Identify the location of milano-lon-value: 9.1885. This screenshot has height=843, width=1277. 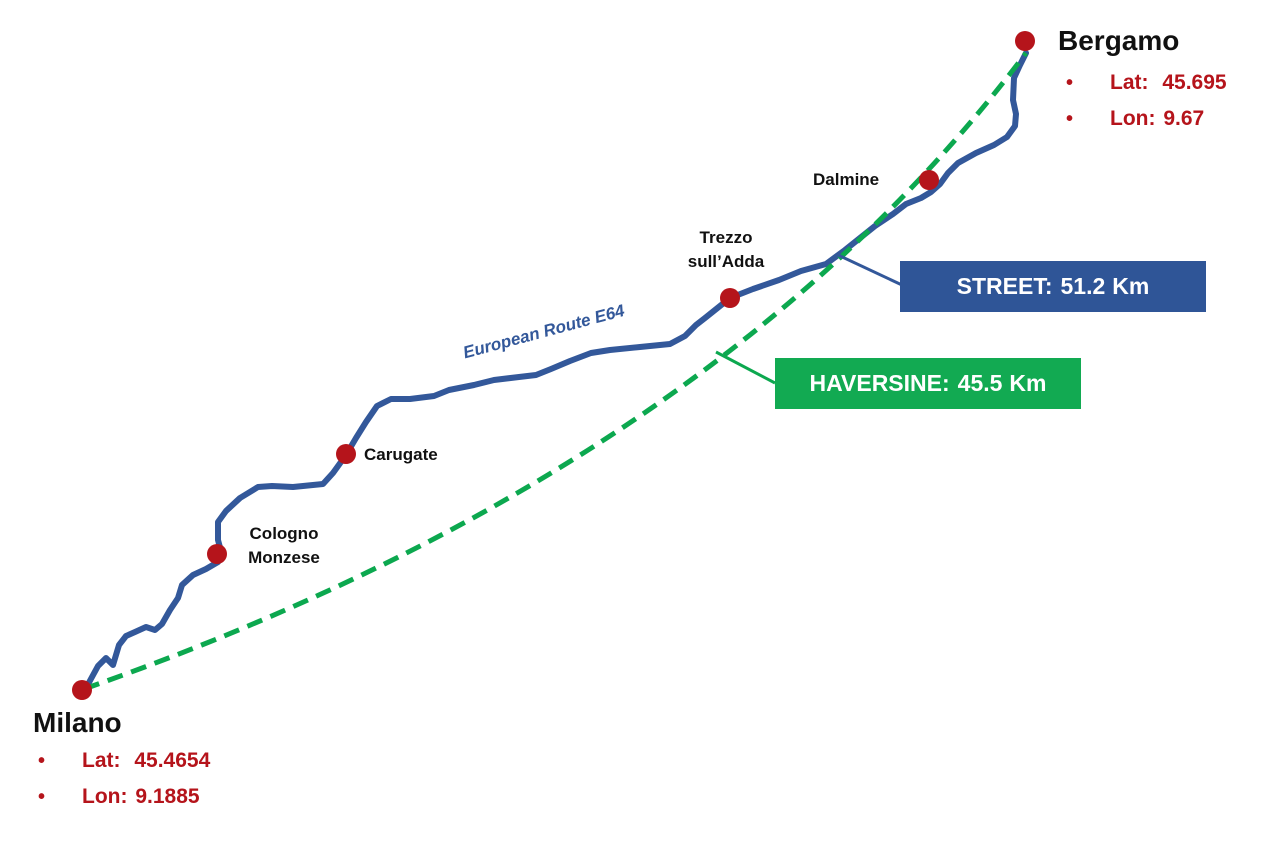
(167, 796).